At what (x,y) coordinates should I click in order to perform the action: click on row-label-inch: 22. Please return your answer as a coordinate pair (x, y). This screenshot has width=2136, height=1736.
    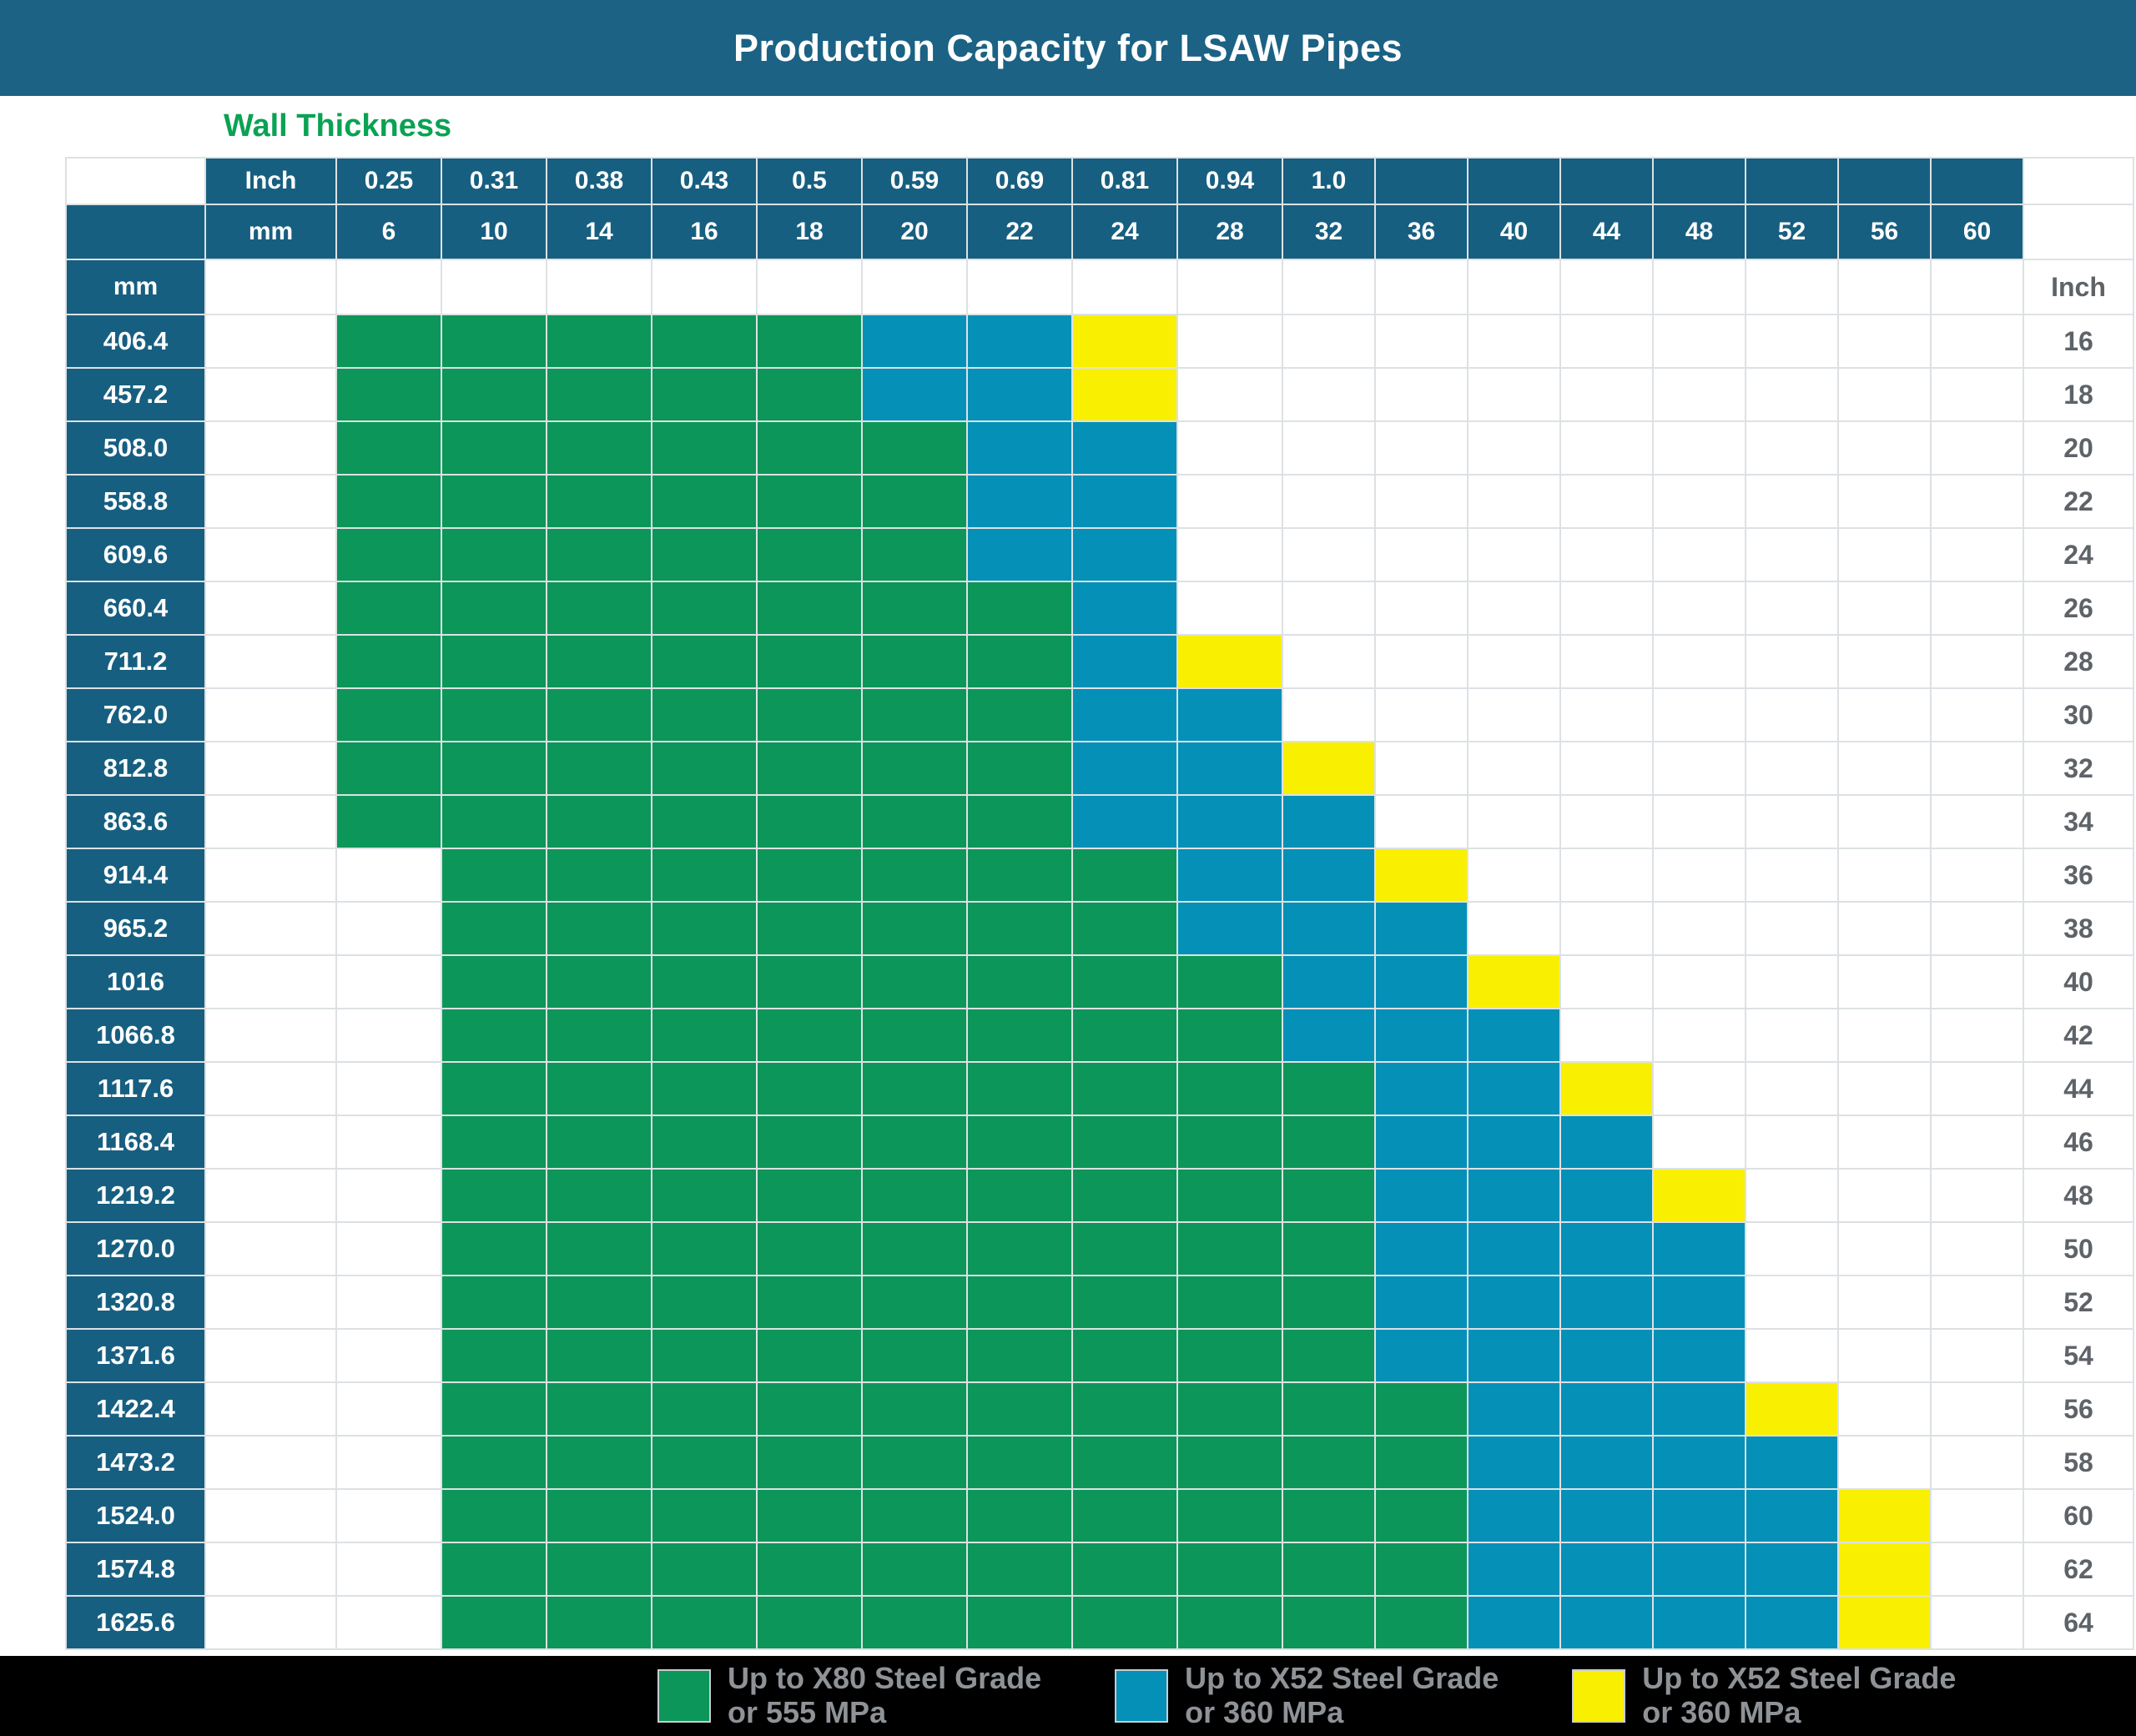
    Looking at the image, I should click on (2078, 501).